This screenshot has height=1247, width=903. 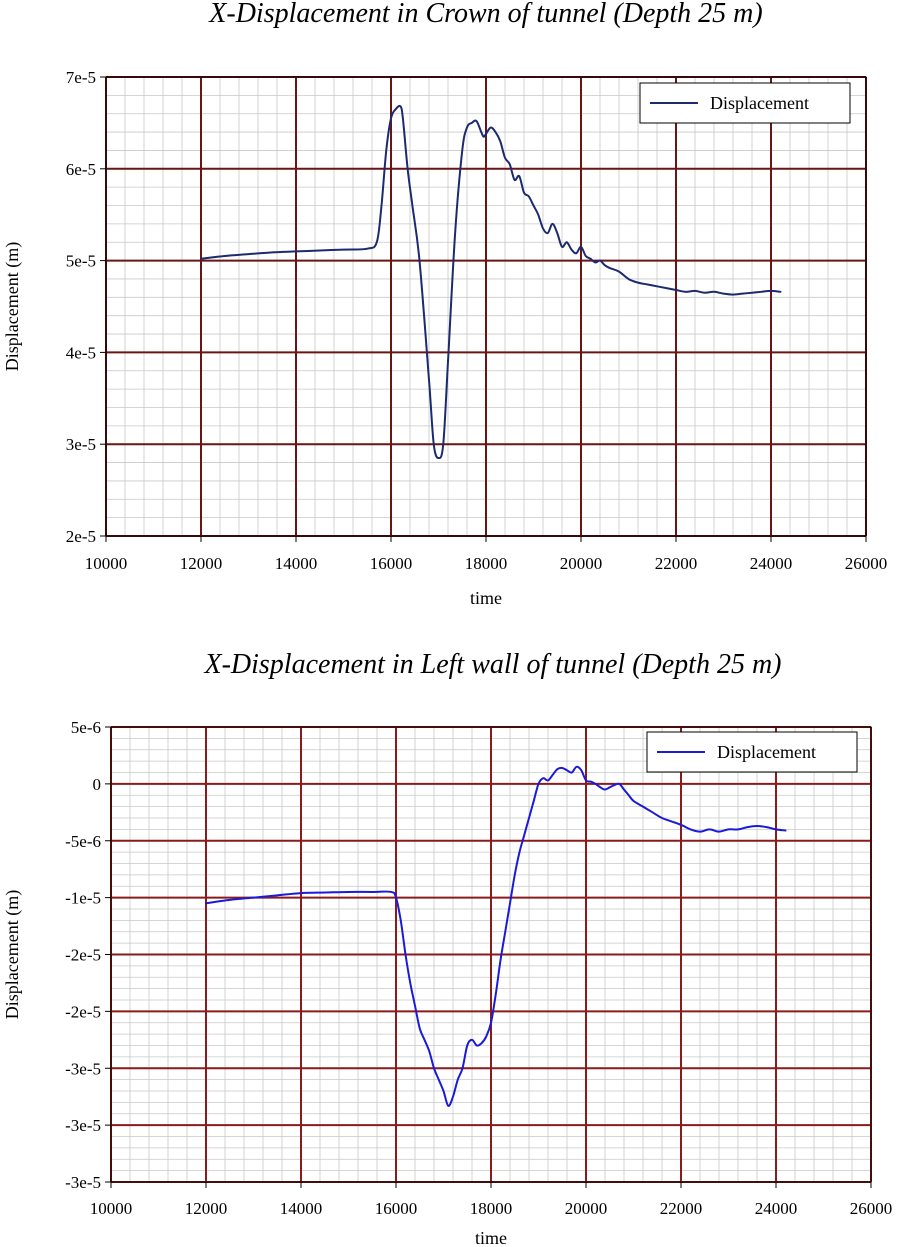 I want to click on y-tick-label: 6e-5, so click(x=81, y=169).